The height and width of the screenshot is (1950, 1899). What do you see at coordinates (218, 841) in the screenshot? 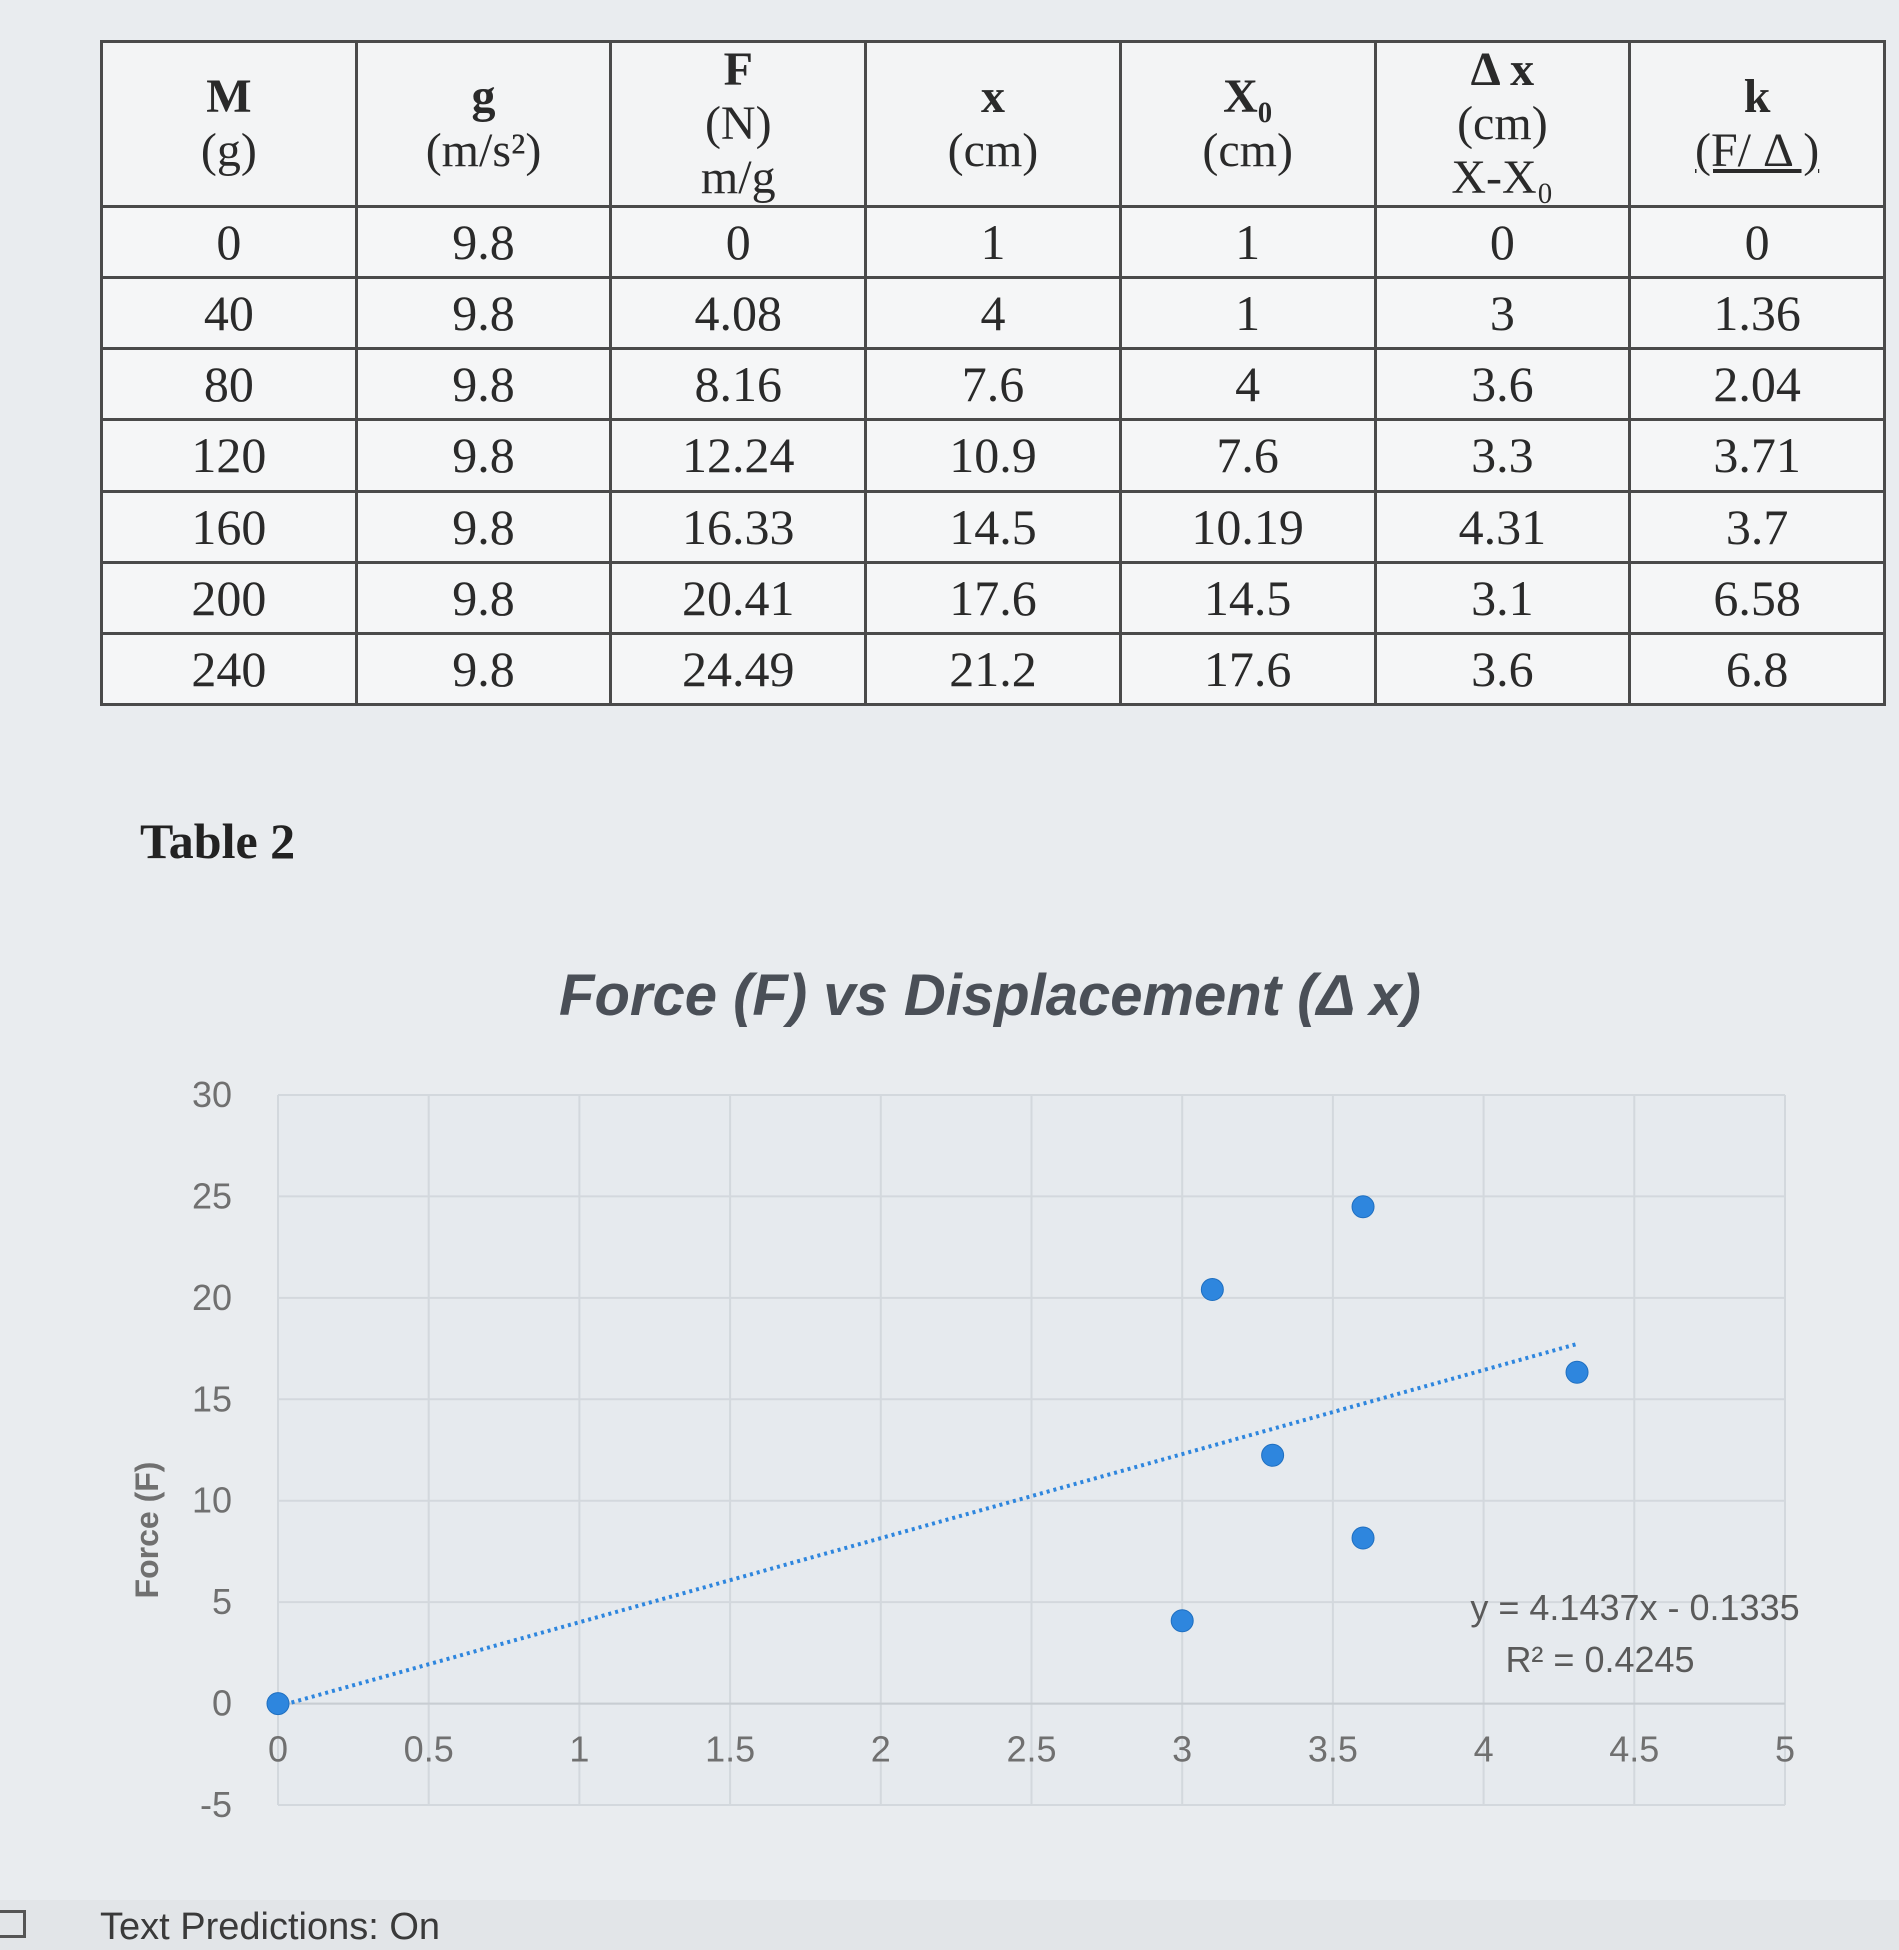
I see `table-caption: Table 2` at bounding box center [218, 841].